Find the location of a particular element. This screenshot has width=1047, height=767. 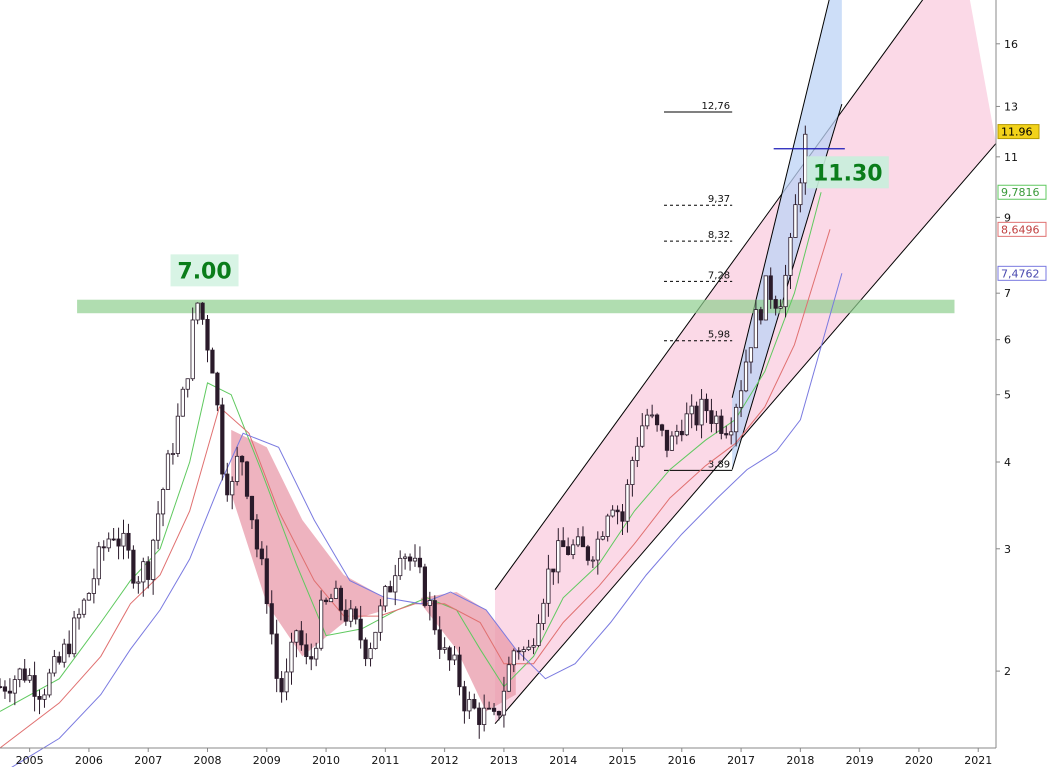

price-badge-label-3: 7,4762 is located at coordinates (1020, 273).